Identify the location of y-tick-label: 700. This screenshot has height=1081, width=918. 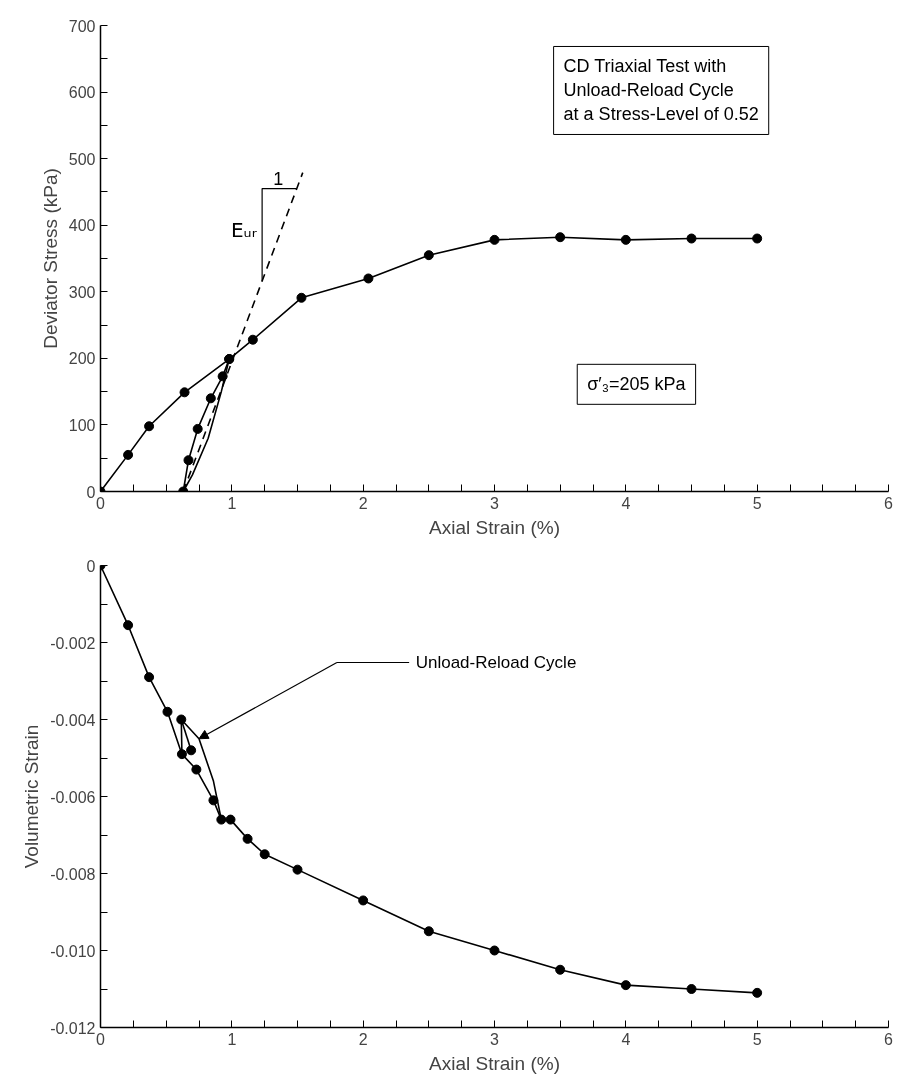
(82, 26).